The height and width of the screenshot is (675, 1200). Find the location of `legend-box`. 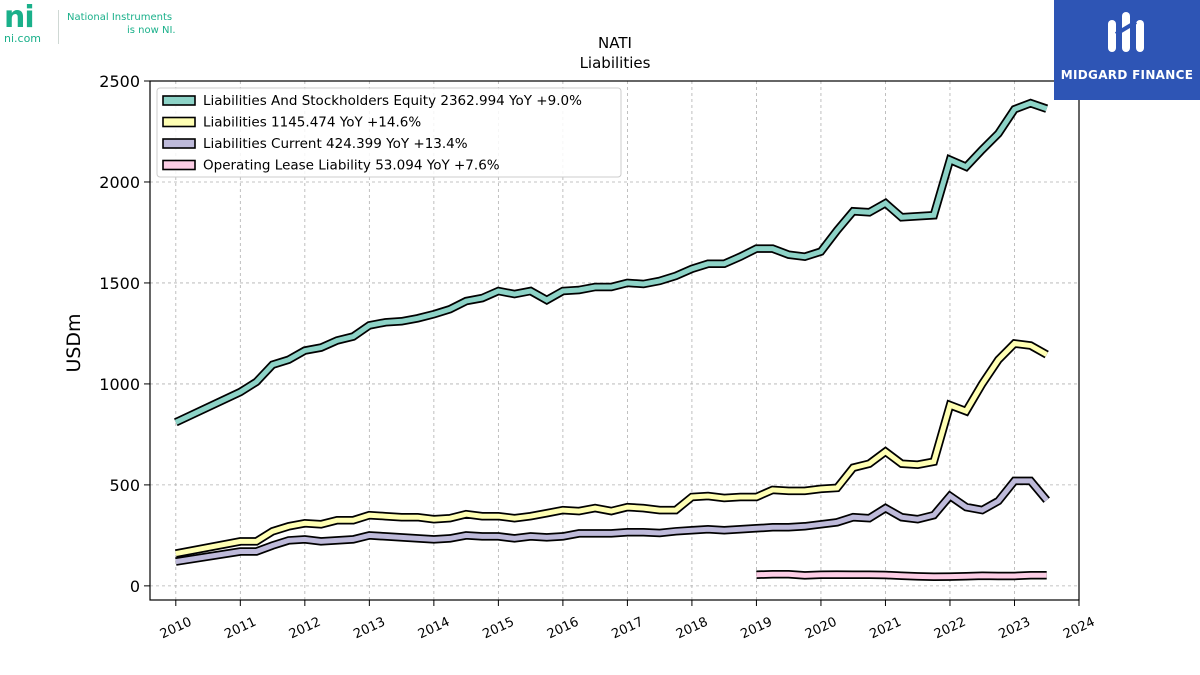

legend-box is located at coordinates (389, 132).